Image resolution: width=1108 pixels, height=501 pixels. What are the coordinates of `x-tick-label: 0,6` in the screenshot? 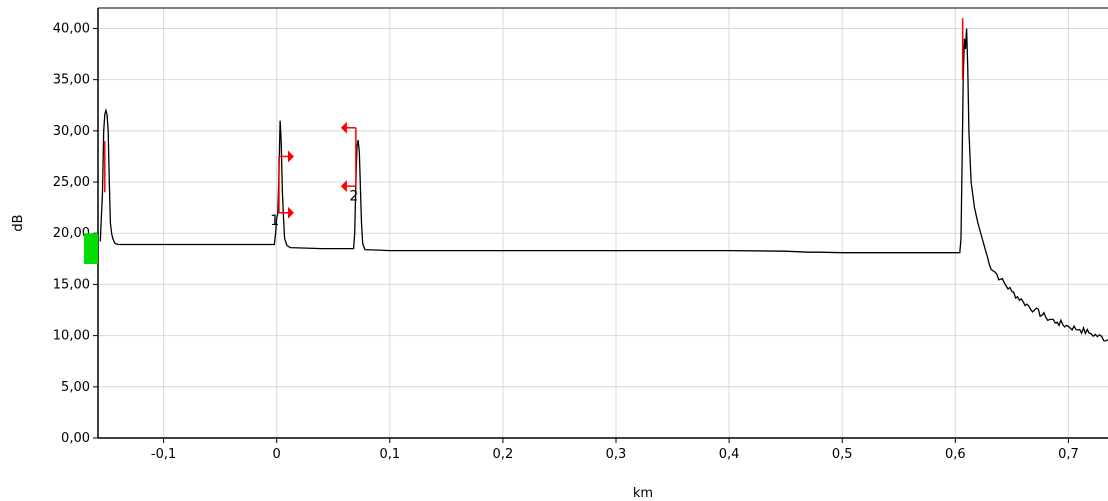 It's located at (955, 454).